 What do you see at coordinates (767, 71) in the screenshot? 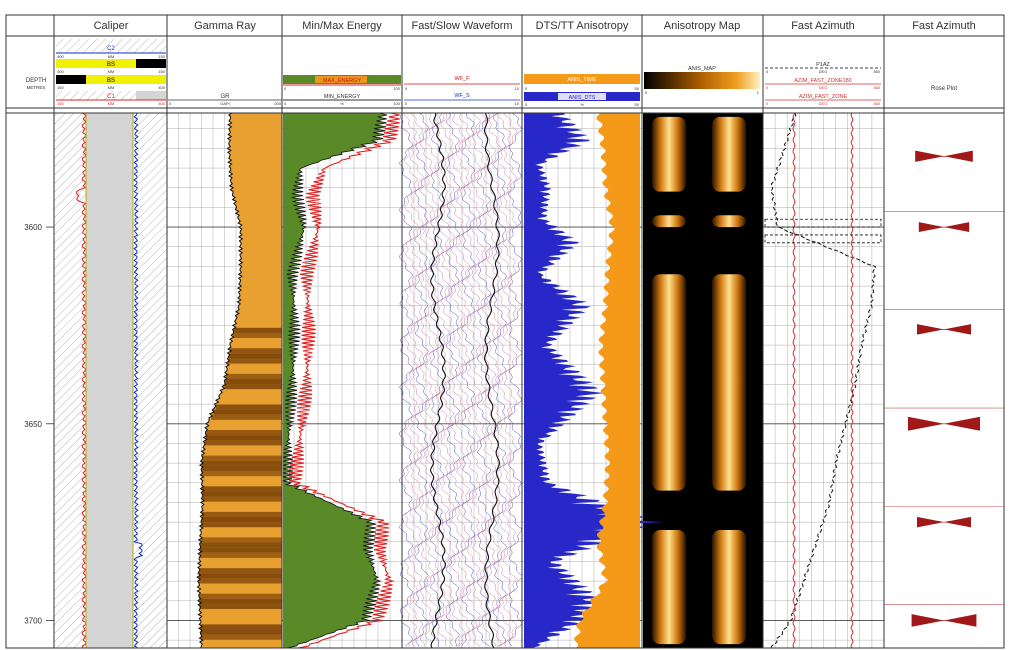
I see `p1az-scale-left: 0` at bounding box center [767, 71].